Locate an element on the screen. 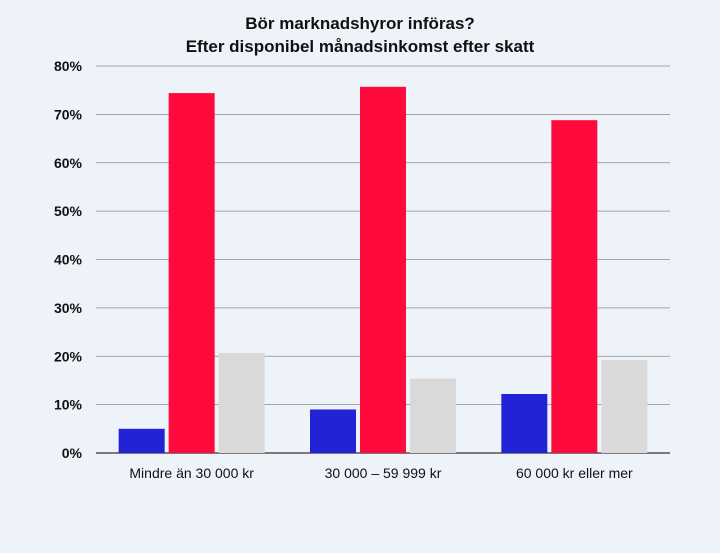 The height and width of the screenshot is (553, 720). y-tick-label: 40% is located at coordinates (68, 260).